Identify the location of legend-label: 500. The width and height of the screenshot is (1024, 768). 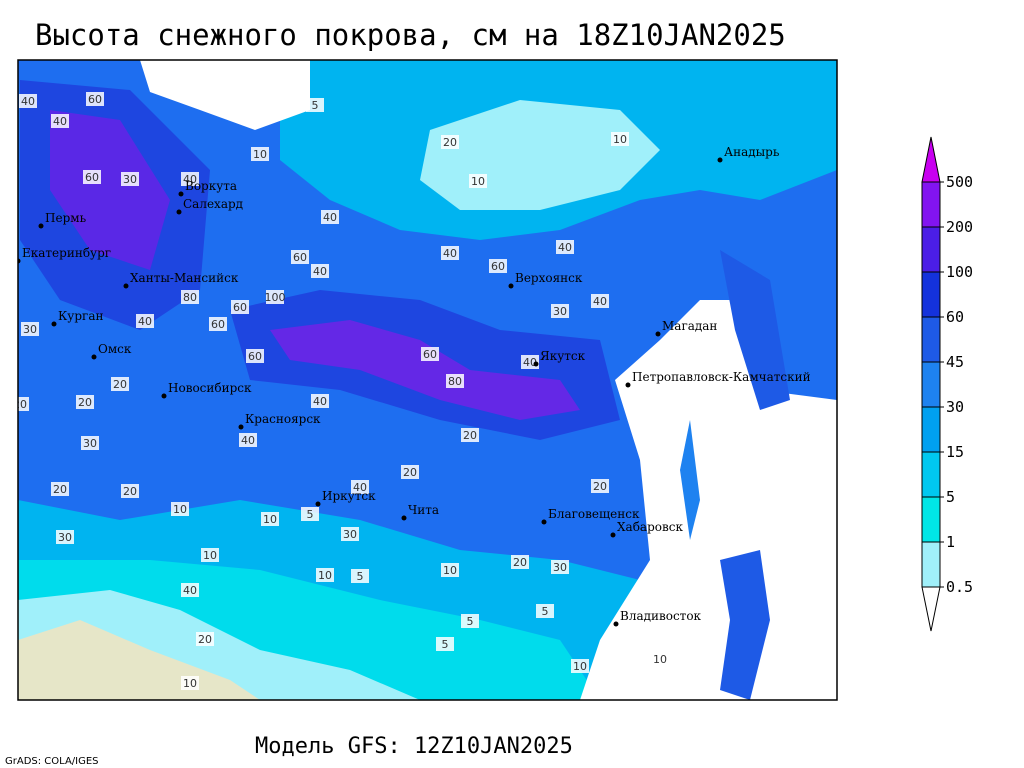
(959, 182).